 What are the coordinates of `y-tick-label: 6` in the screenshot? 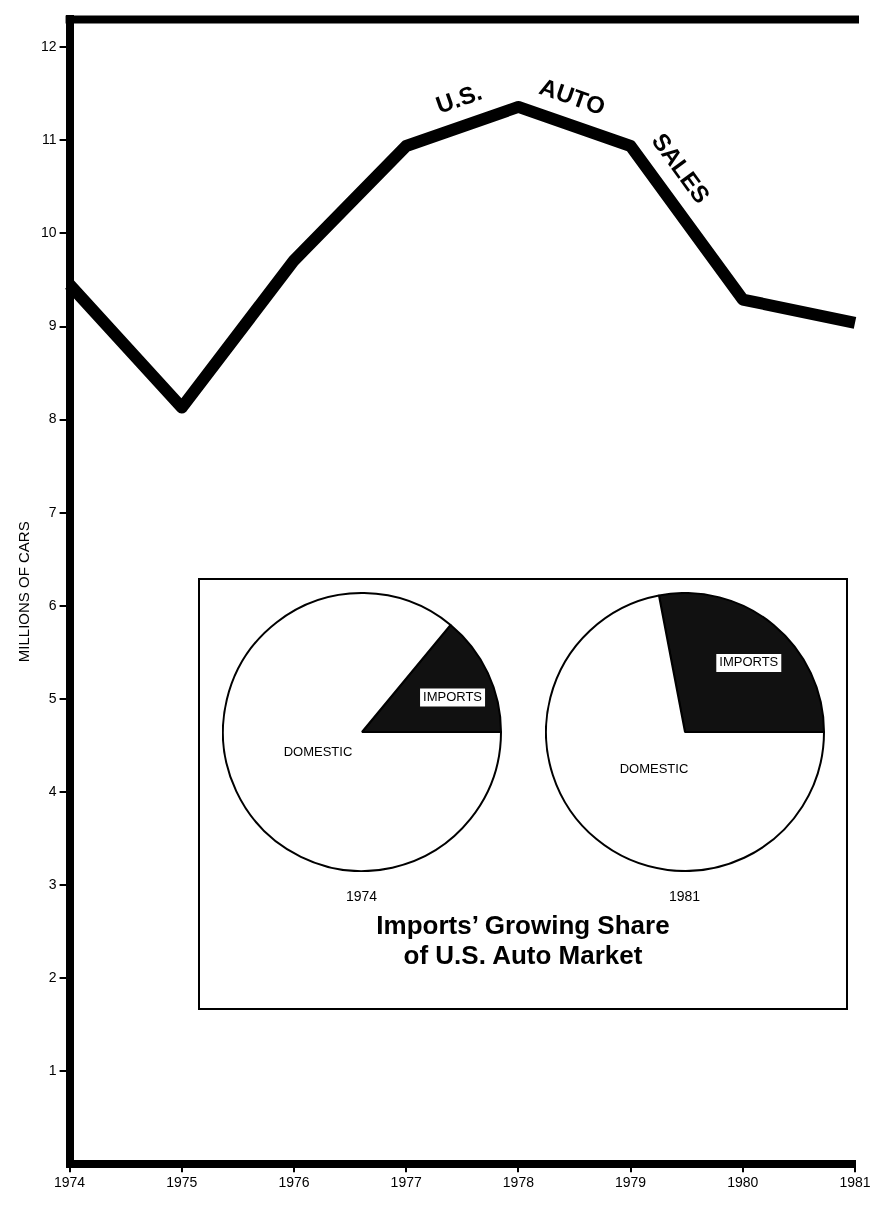 It's located at (52, 604).